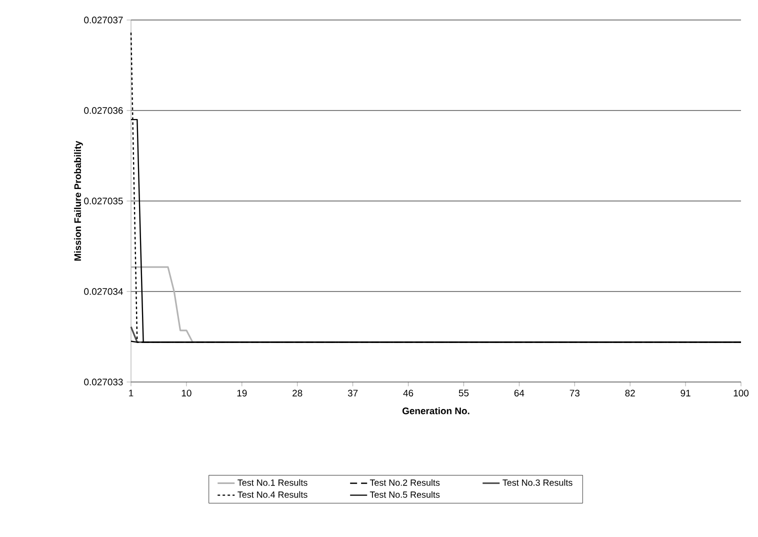 The image size is (758, 537). I want to click on x-tick-label: 91, so click(685, 393).